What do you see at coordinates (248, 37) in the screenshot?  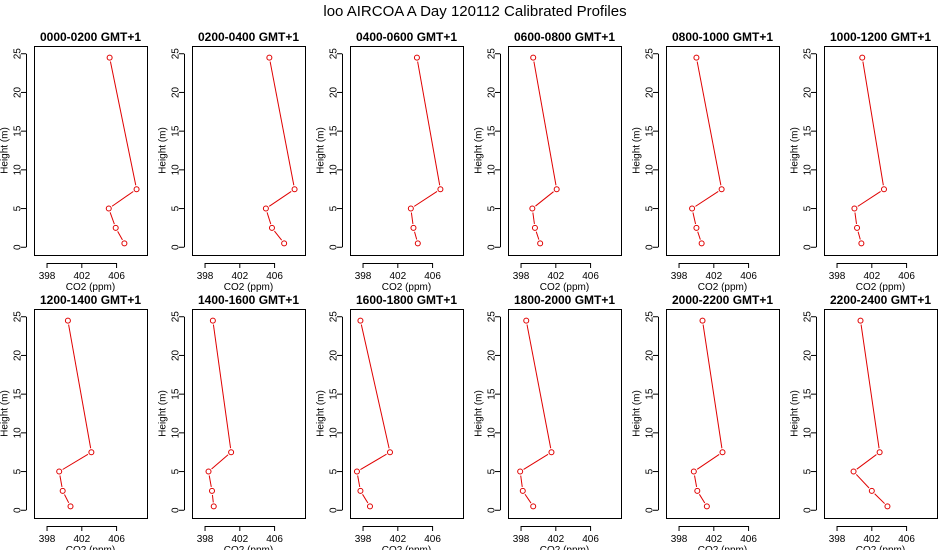 I see `panel-title: 0200-0400 GMT+1` at bounding box center [248, 37].